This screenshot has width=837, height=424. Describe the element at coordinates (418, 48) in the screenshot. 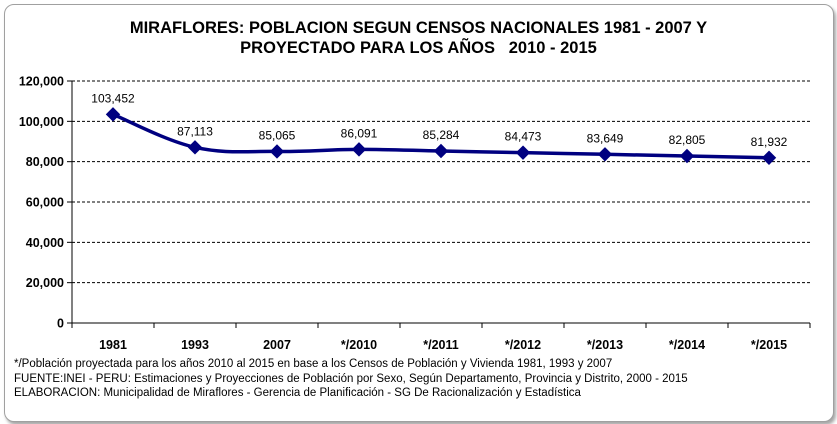

I see `chart-title-line-2: PROYECTADO PARA LOS AÑOS 2010 - 2015` at that location.